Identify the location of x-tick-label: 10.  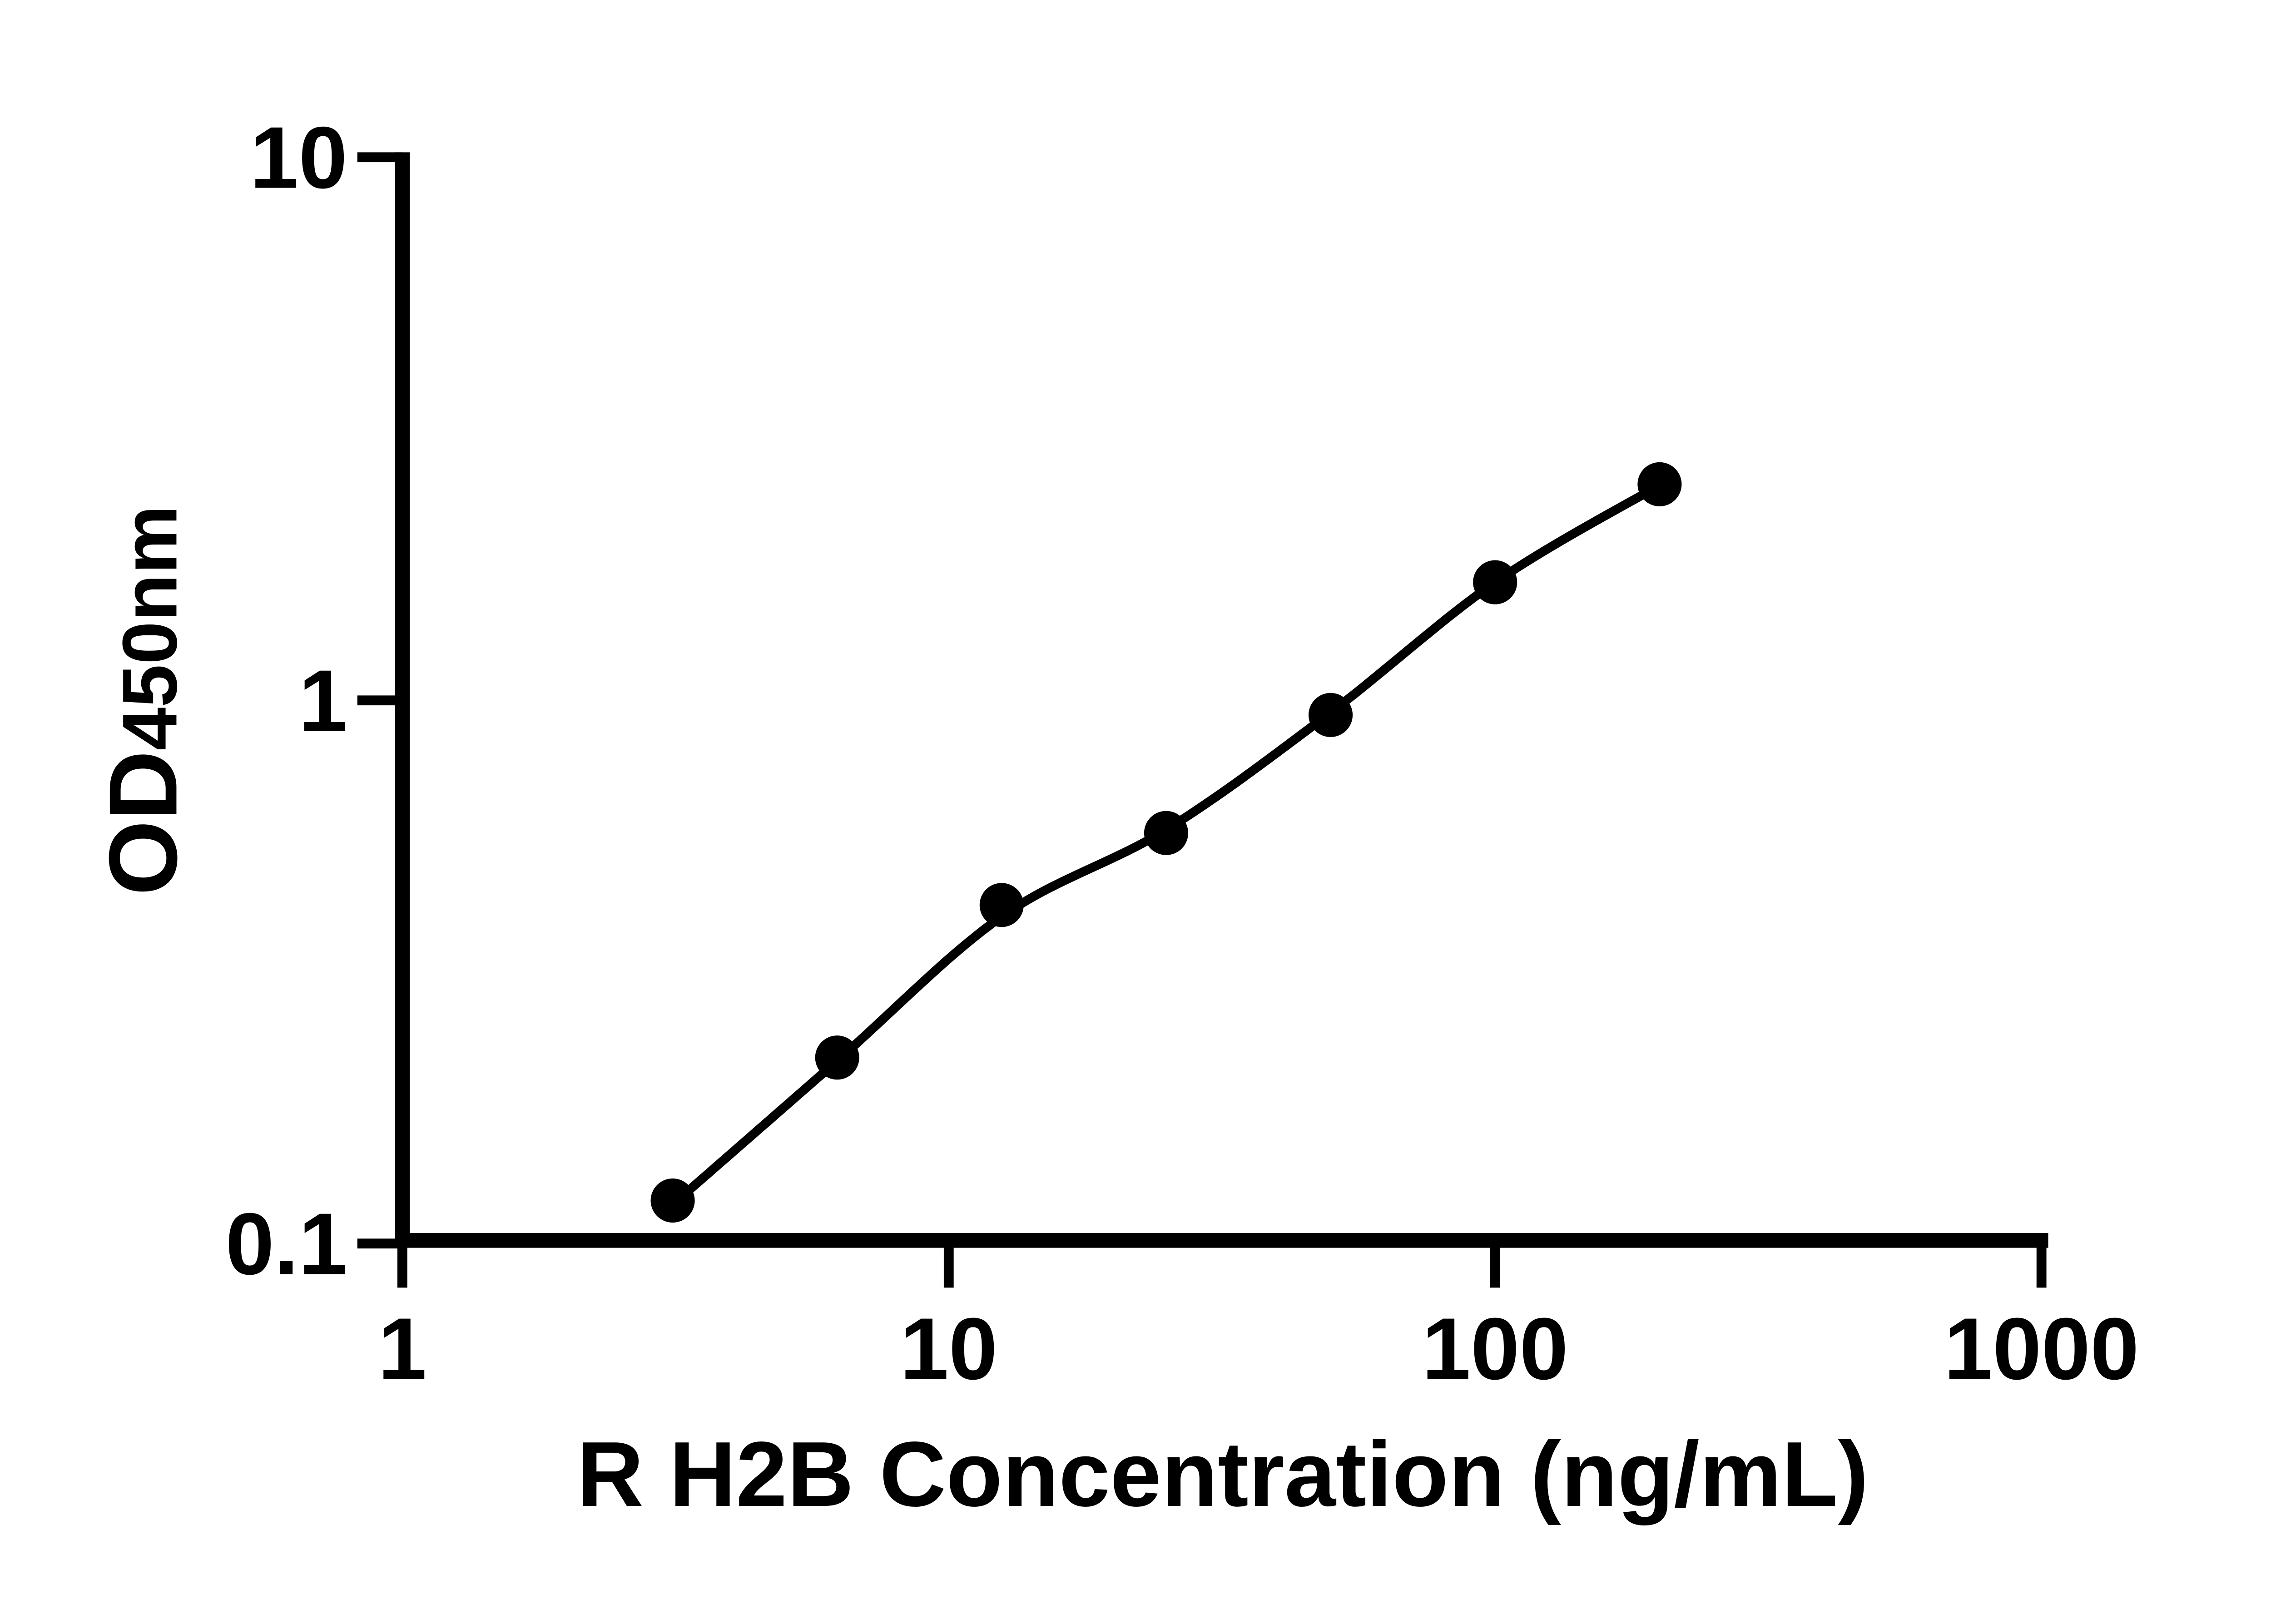
(948, 1349).